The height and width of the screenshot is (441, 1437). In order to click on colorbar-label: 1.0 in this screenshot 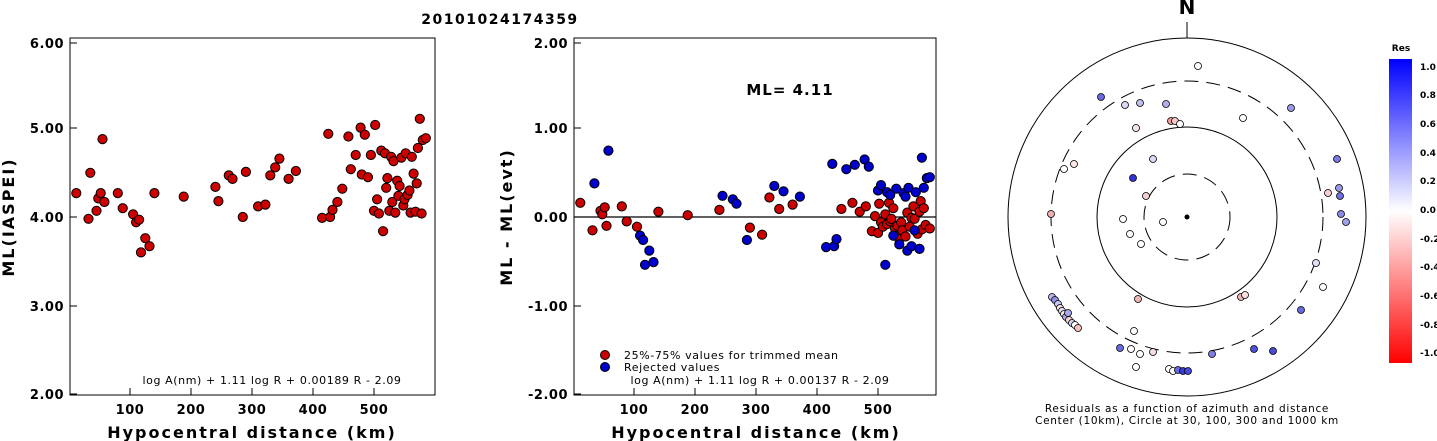, I will do `click(1428, 68)`.